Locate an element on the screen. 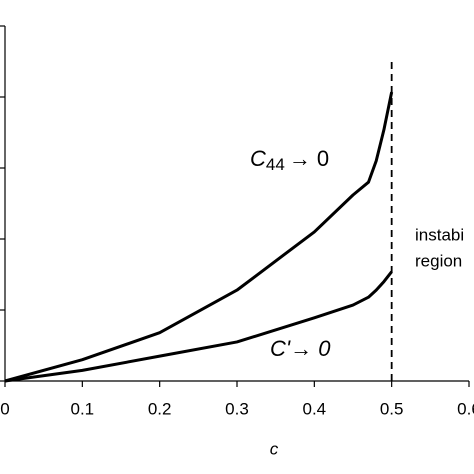 This screenshot has height=474, width=474. x-tick-label: 0.1 is located at coordinates (83, 408).